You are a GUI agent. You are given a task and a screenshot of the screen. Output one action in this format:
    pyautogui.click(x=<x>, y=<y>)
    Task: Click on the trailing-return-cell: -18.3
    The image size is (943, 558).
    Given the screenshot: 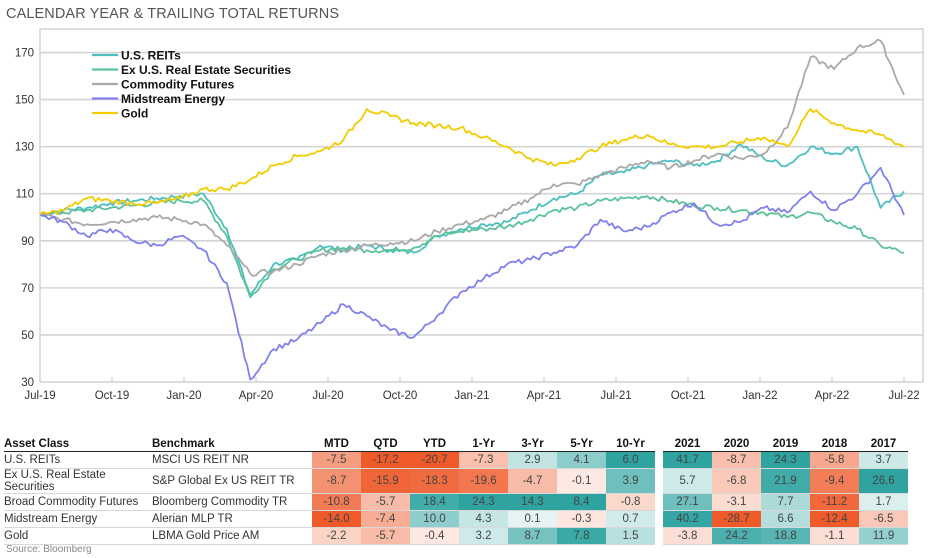 What is the action you would take?
    pyautogui.click(x=434, y=481)
    